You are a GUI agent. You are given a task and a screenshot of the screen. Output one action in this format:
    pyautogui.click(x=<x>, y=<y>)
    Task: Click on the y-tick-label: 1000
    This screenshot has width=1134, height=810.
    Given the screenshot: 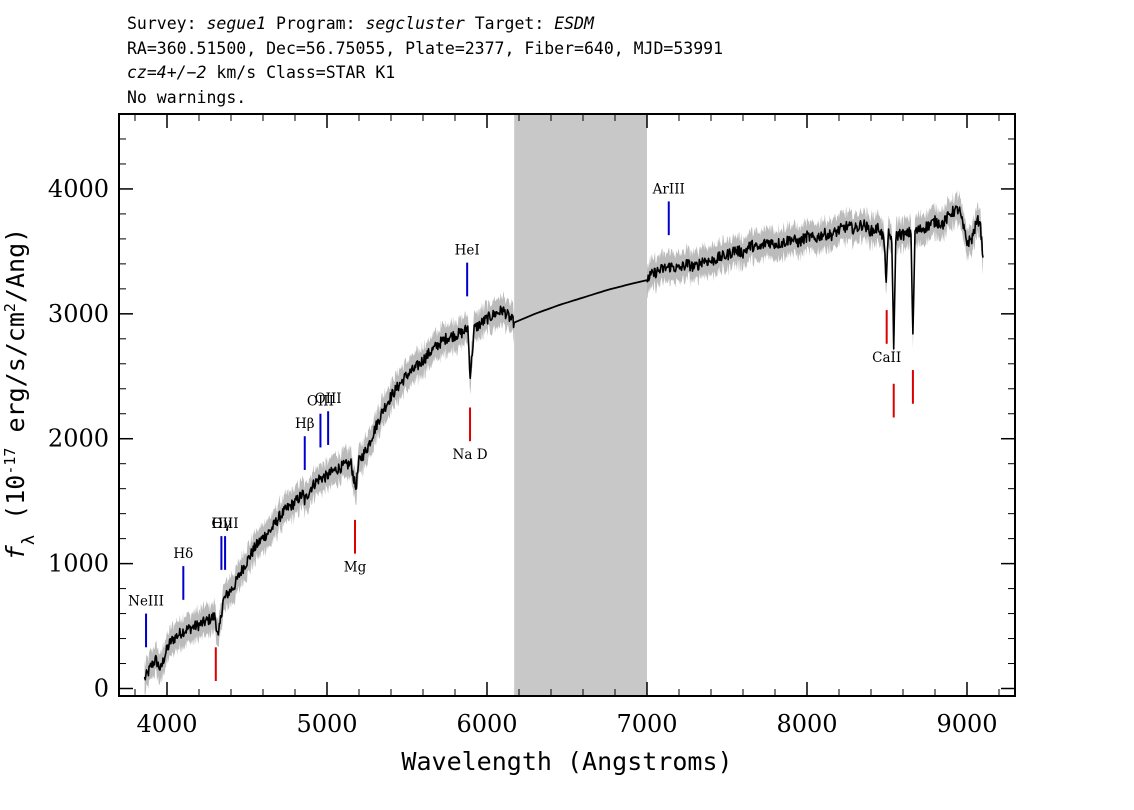 What is the action you would take?
    pyautogui.click(x=78, y=564)
    